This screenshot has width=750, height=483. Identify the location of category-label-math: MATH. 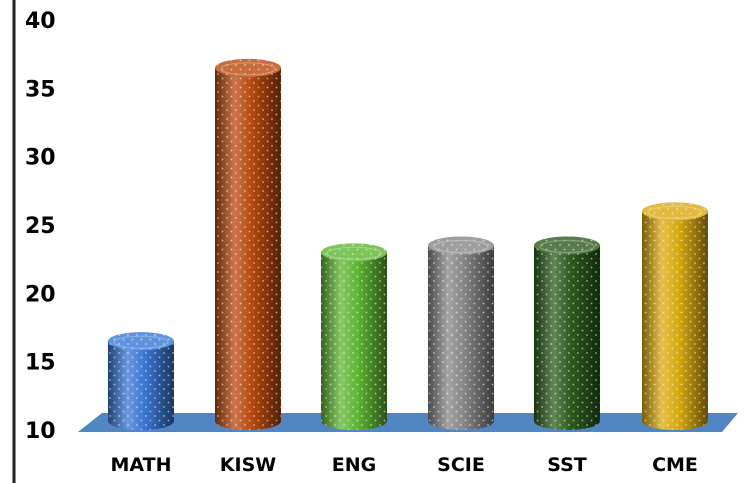
(141, 465).